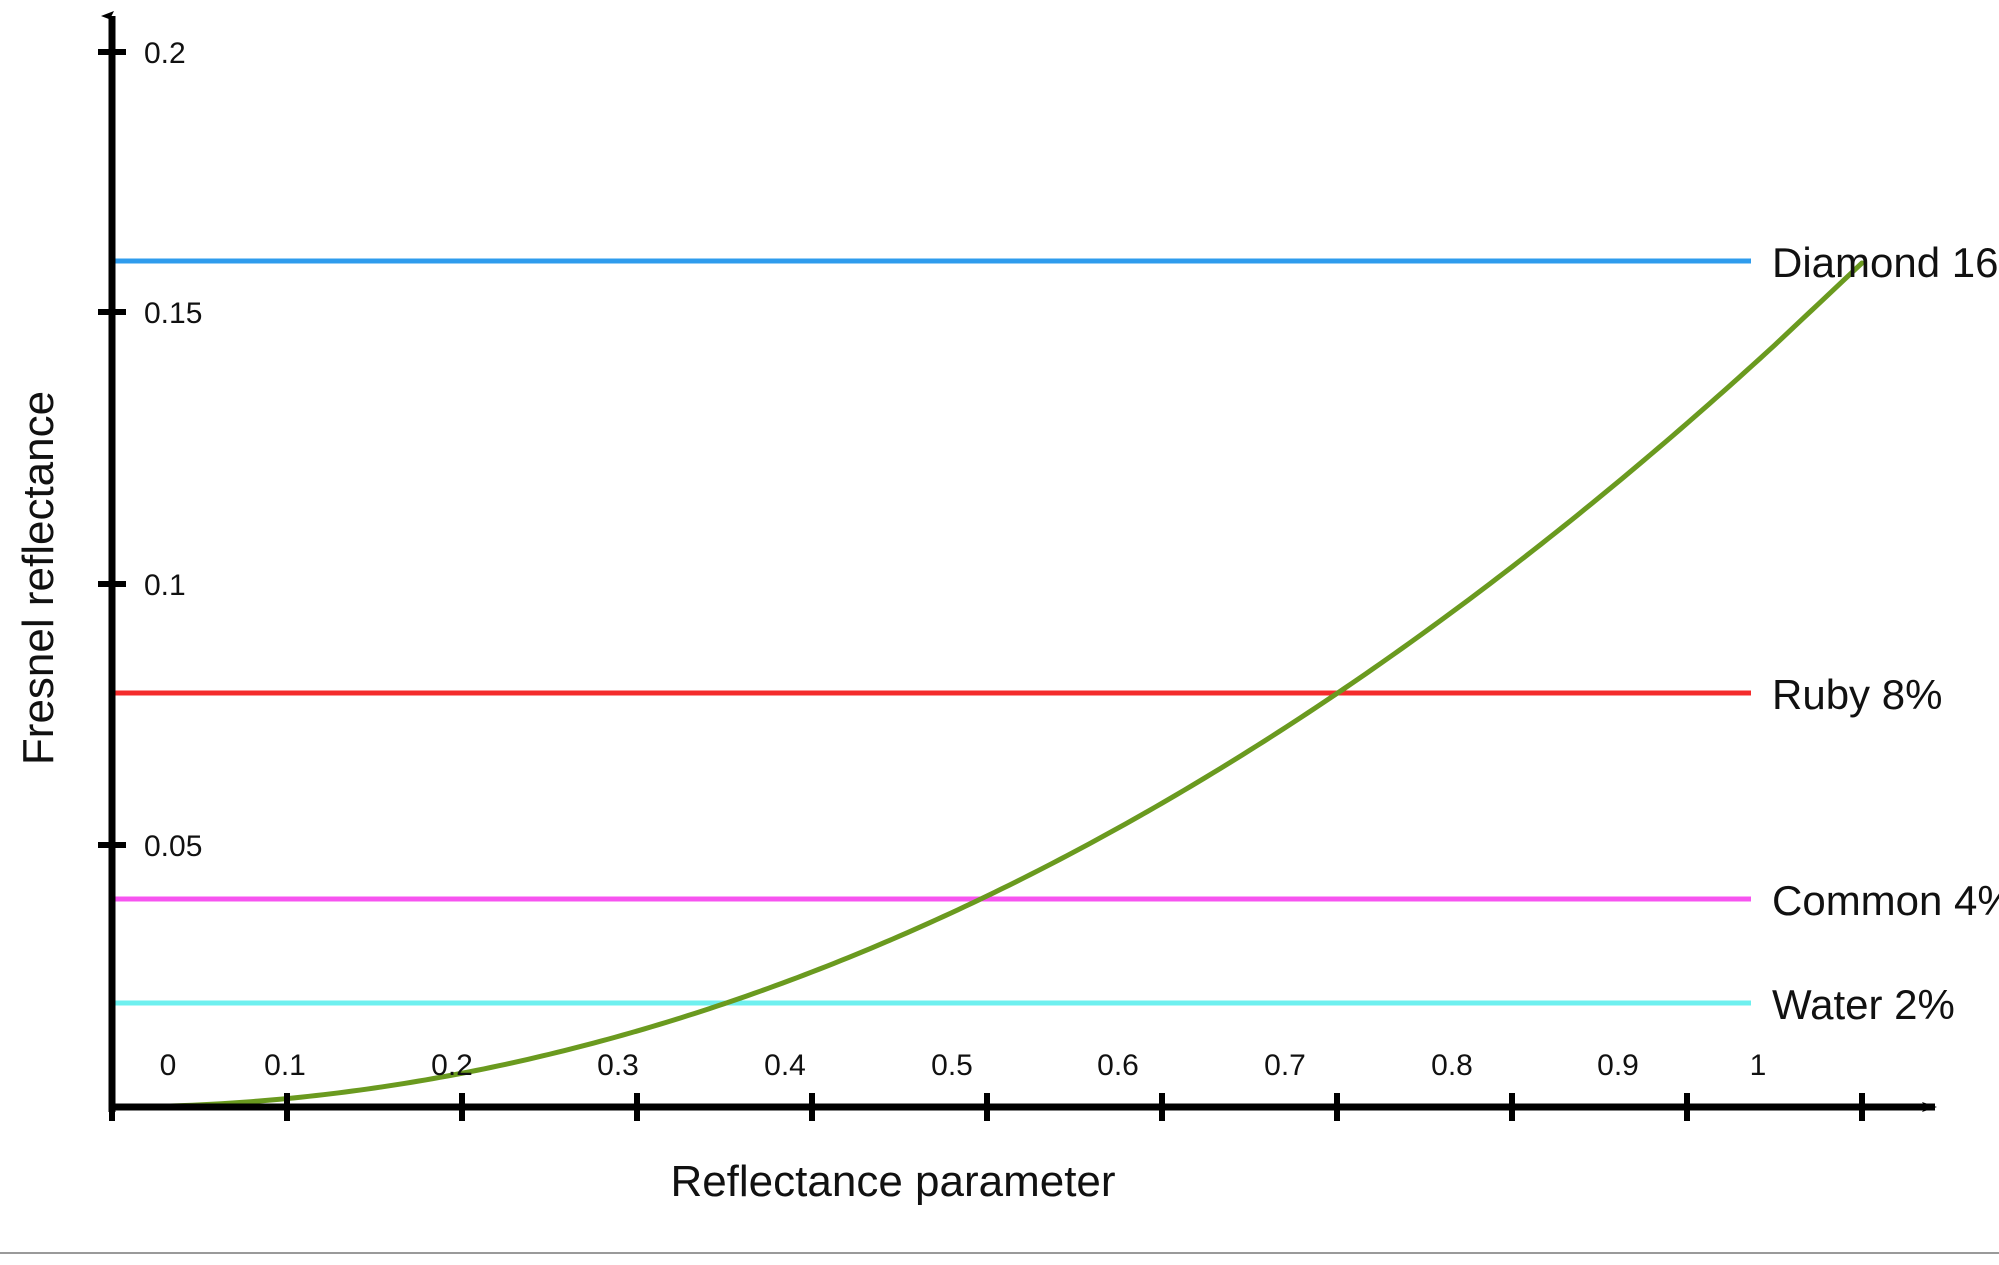  What do you see at coordinates (1758, 1065) in the screenshot?
I see `x-tick-label-1: 1` at bounding box center [1758, 1065].